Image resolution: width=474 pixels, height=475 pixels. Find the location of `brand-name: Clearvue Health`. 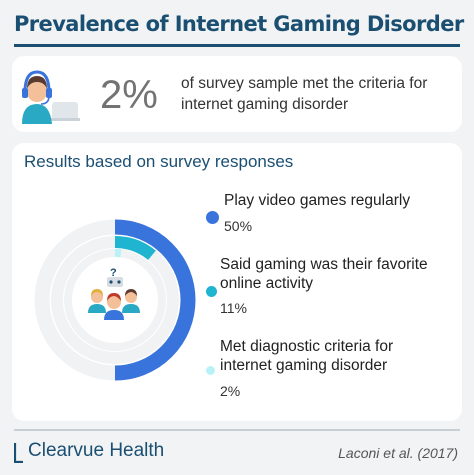

brand-name: Clearvue Health is located at coordinates (96, 450).